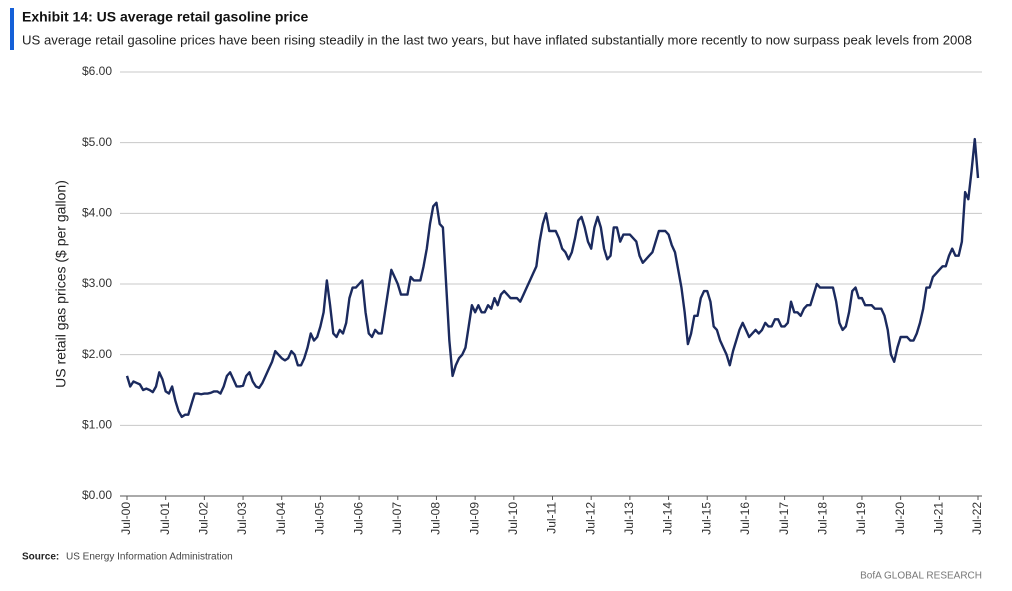  Describe the element at coordinates (97, 354) in the screenshot. I see `y-tick-label: $2.00` at that location.